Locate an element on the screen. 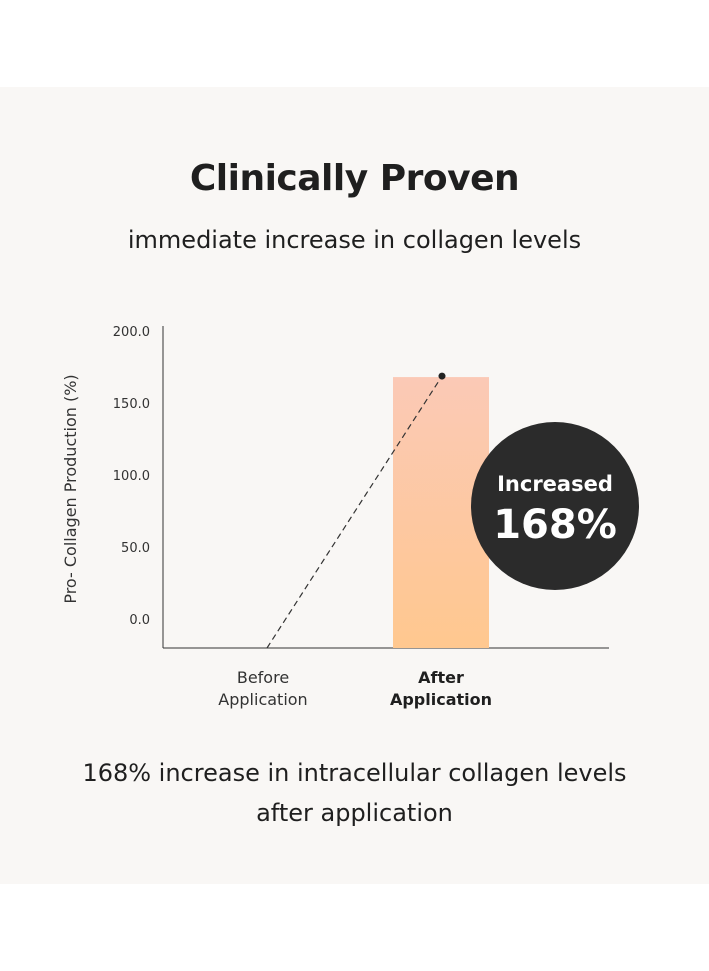  y-tick-label: 0.0 is located at coordinates (139, 620).